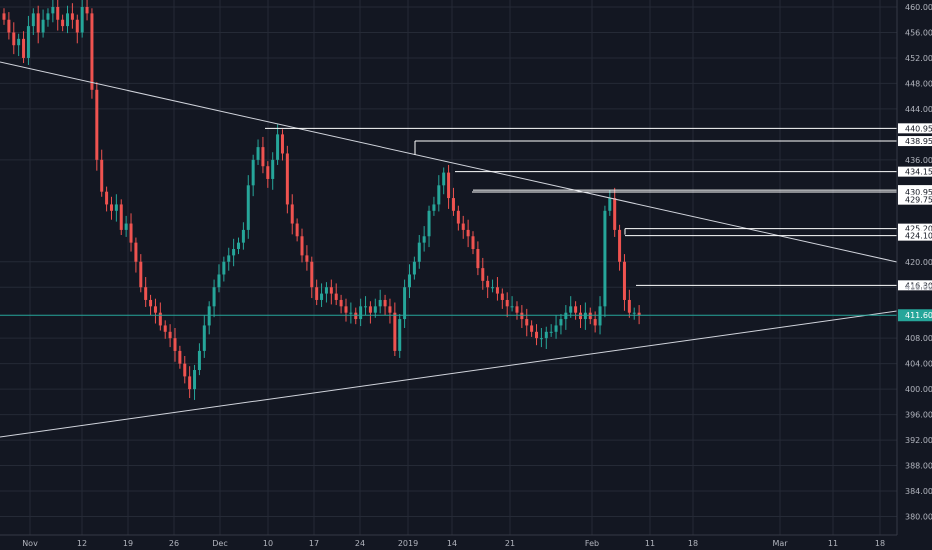  Describe the element at coordinates (448, 541) in the screenshot. I see `time-axis: Nov 12 19 26 Dec 10 17 24 2019 14 21 Feb 11 18 Mar 11 18` at that location.